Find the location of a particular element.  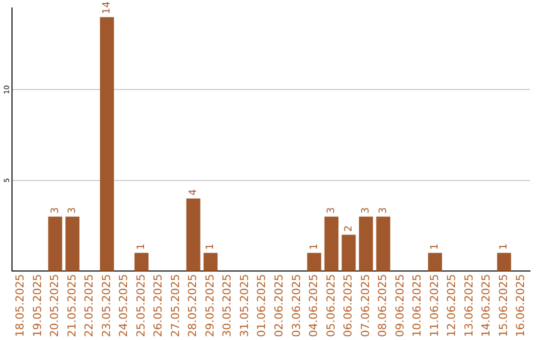

x-tick-label: 02.06.2025 is located at coordinates (279, 306).